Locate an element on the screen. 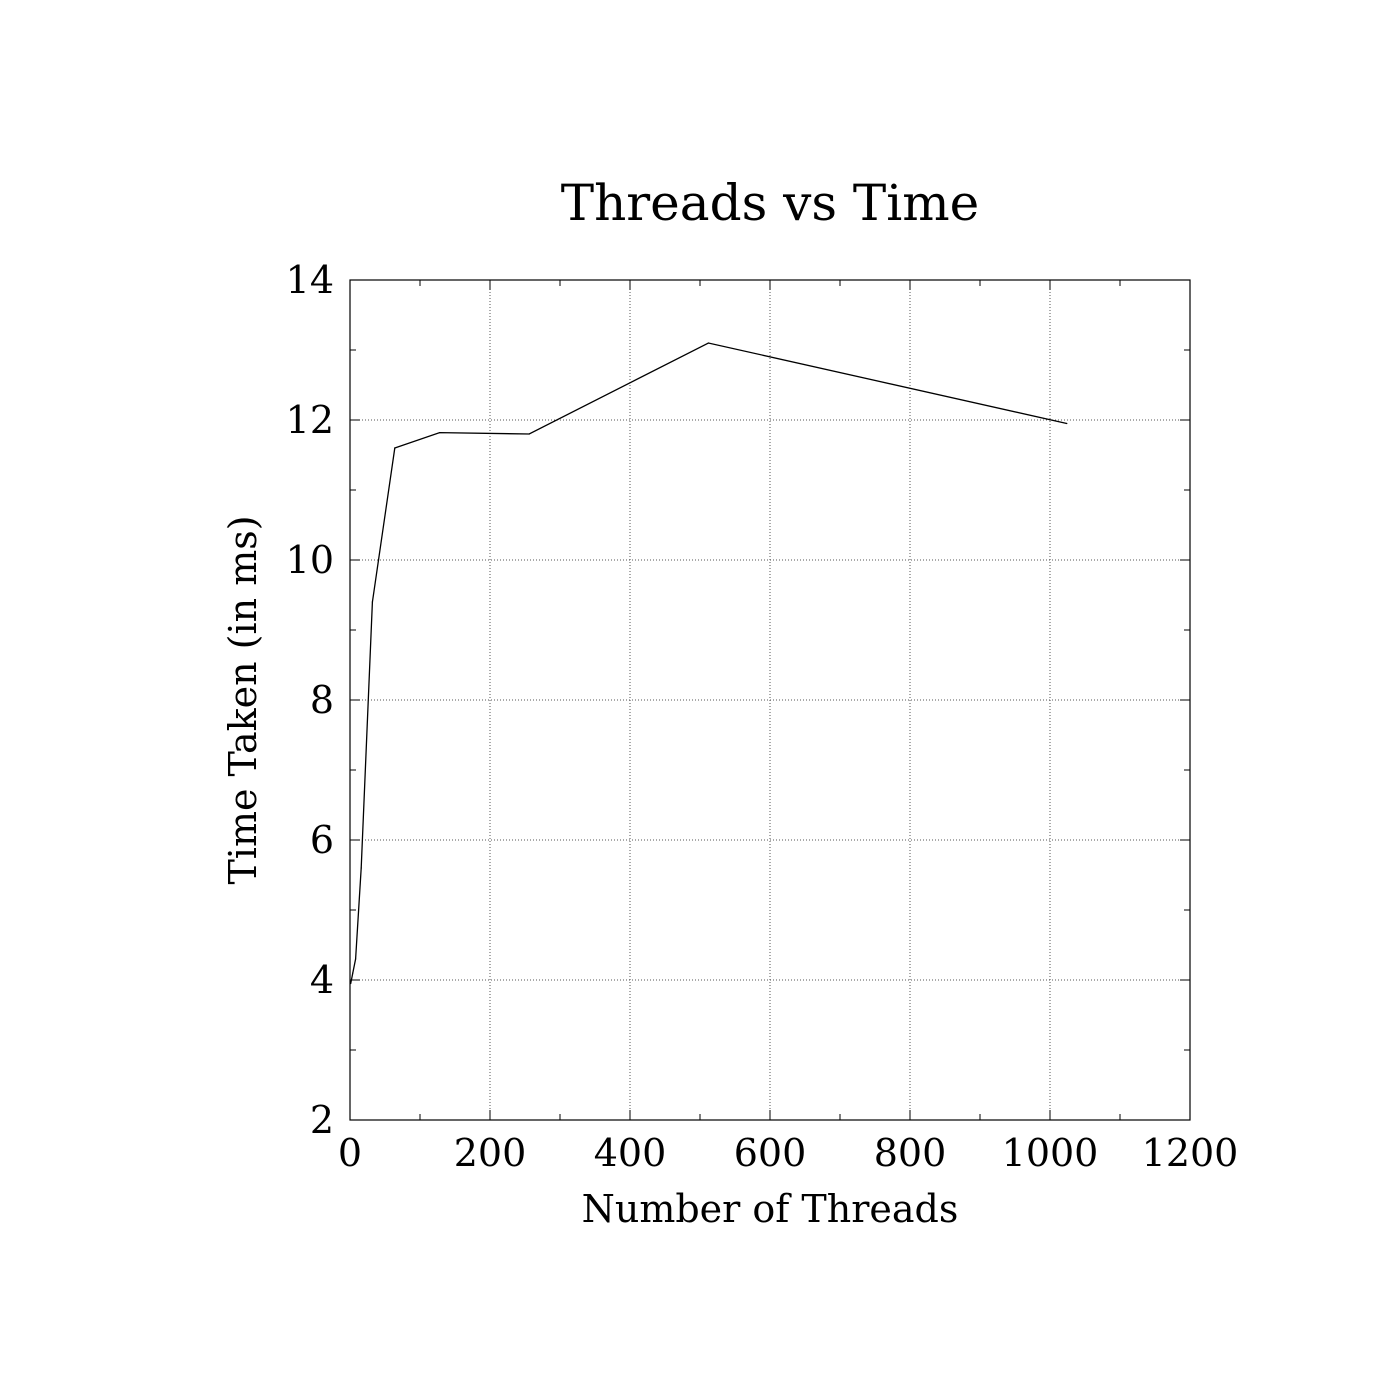  x-tick-label: 400 is located at coordinates (630, 1153).